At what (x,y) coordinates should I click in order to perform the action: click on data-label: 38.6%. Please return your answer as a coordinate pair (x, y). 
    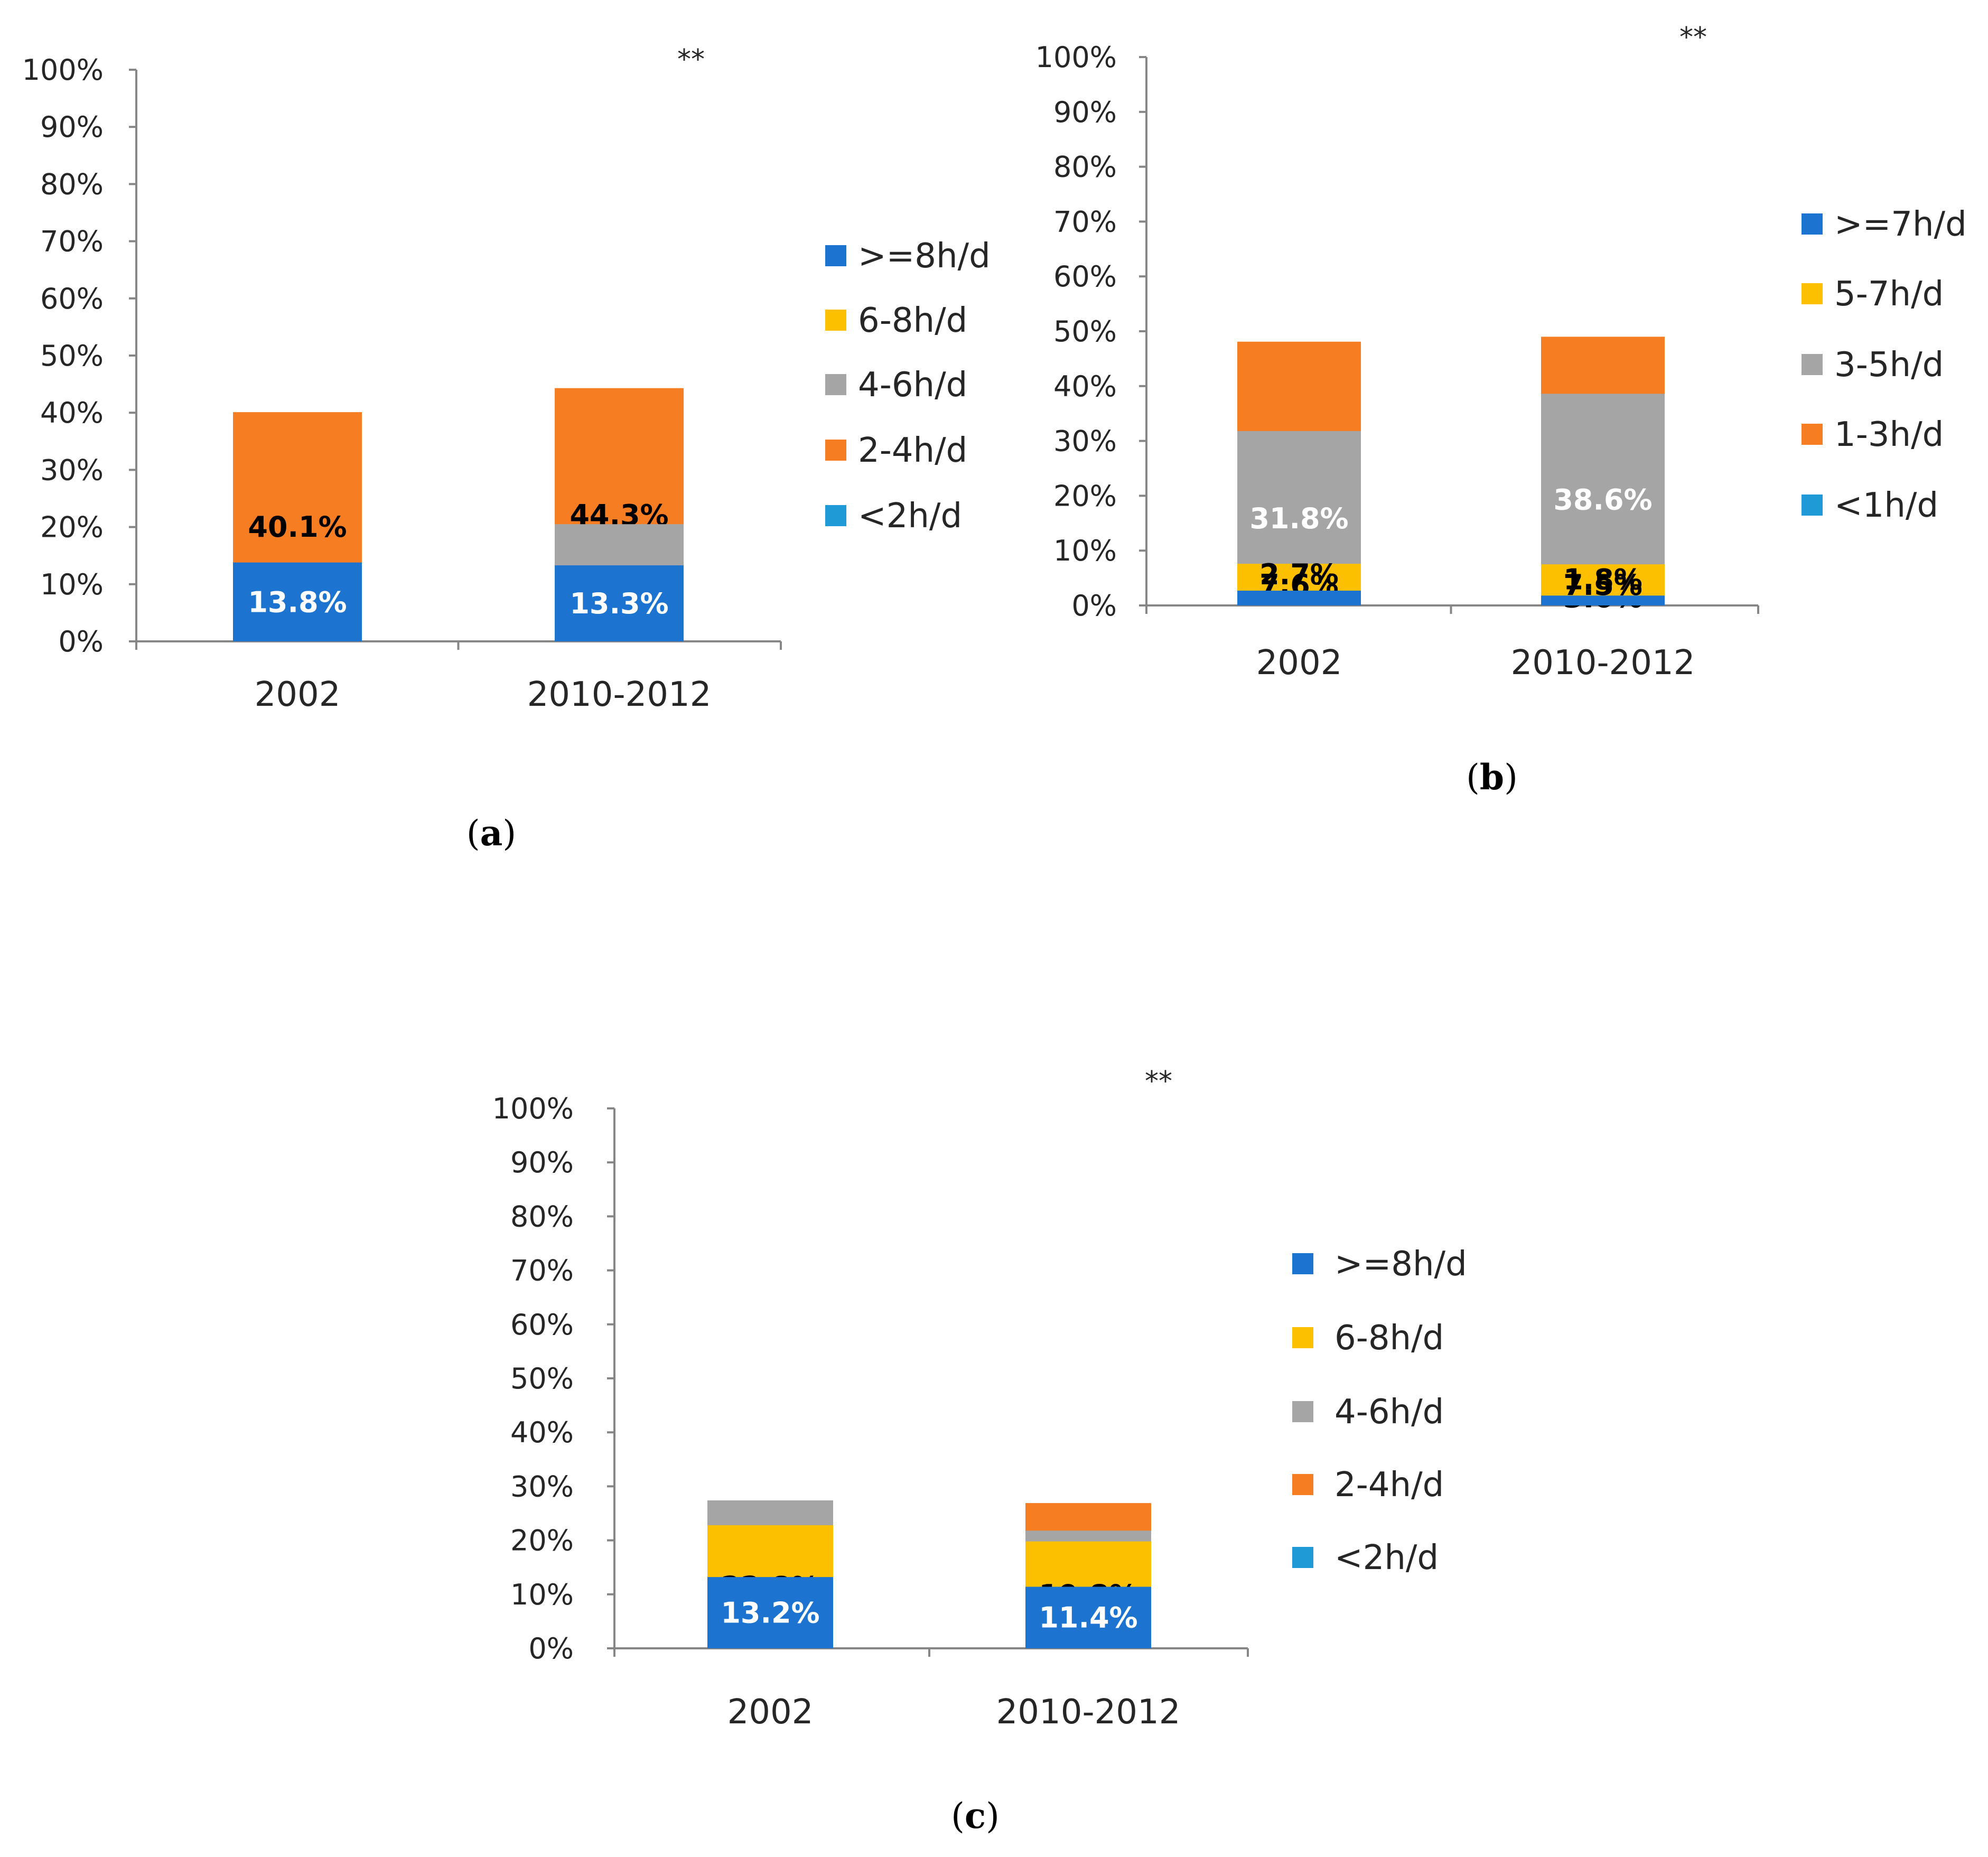
    Looking at the image, I should click on (1602, 500).